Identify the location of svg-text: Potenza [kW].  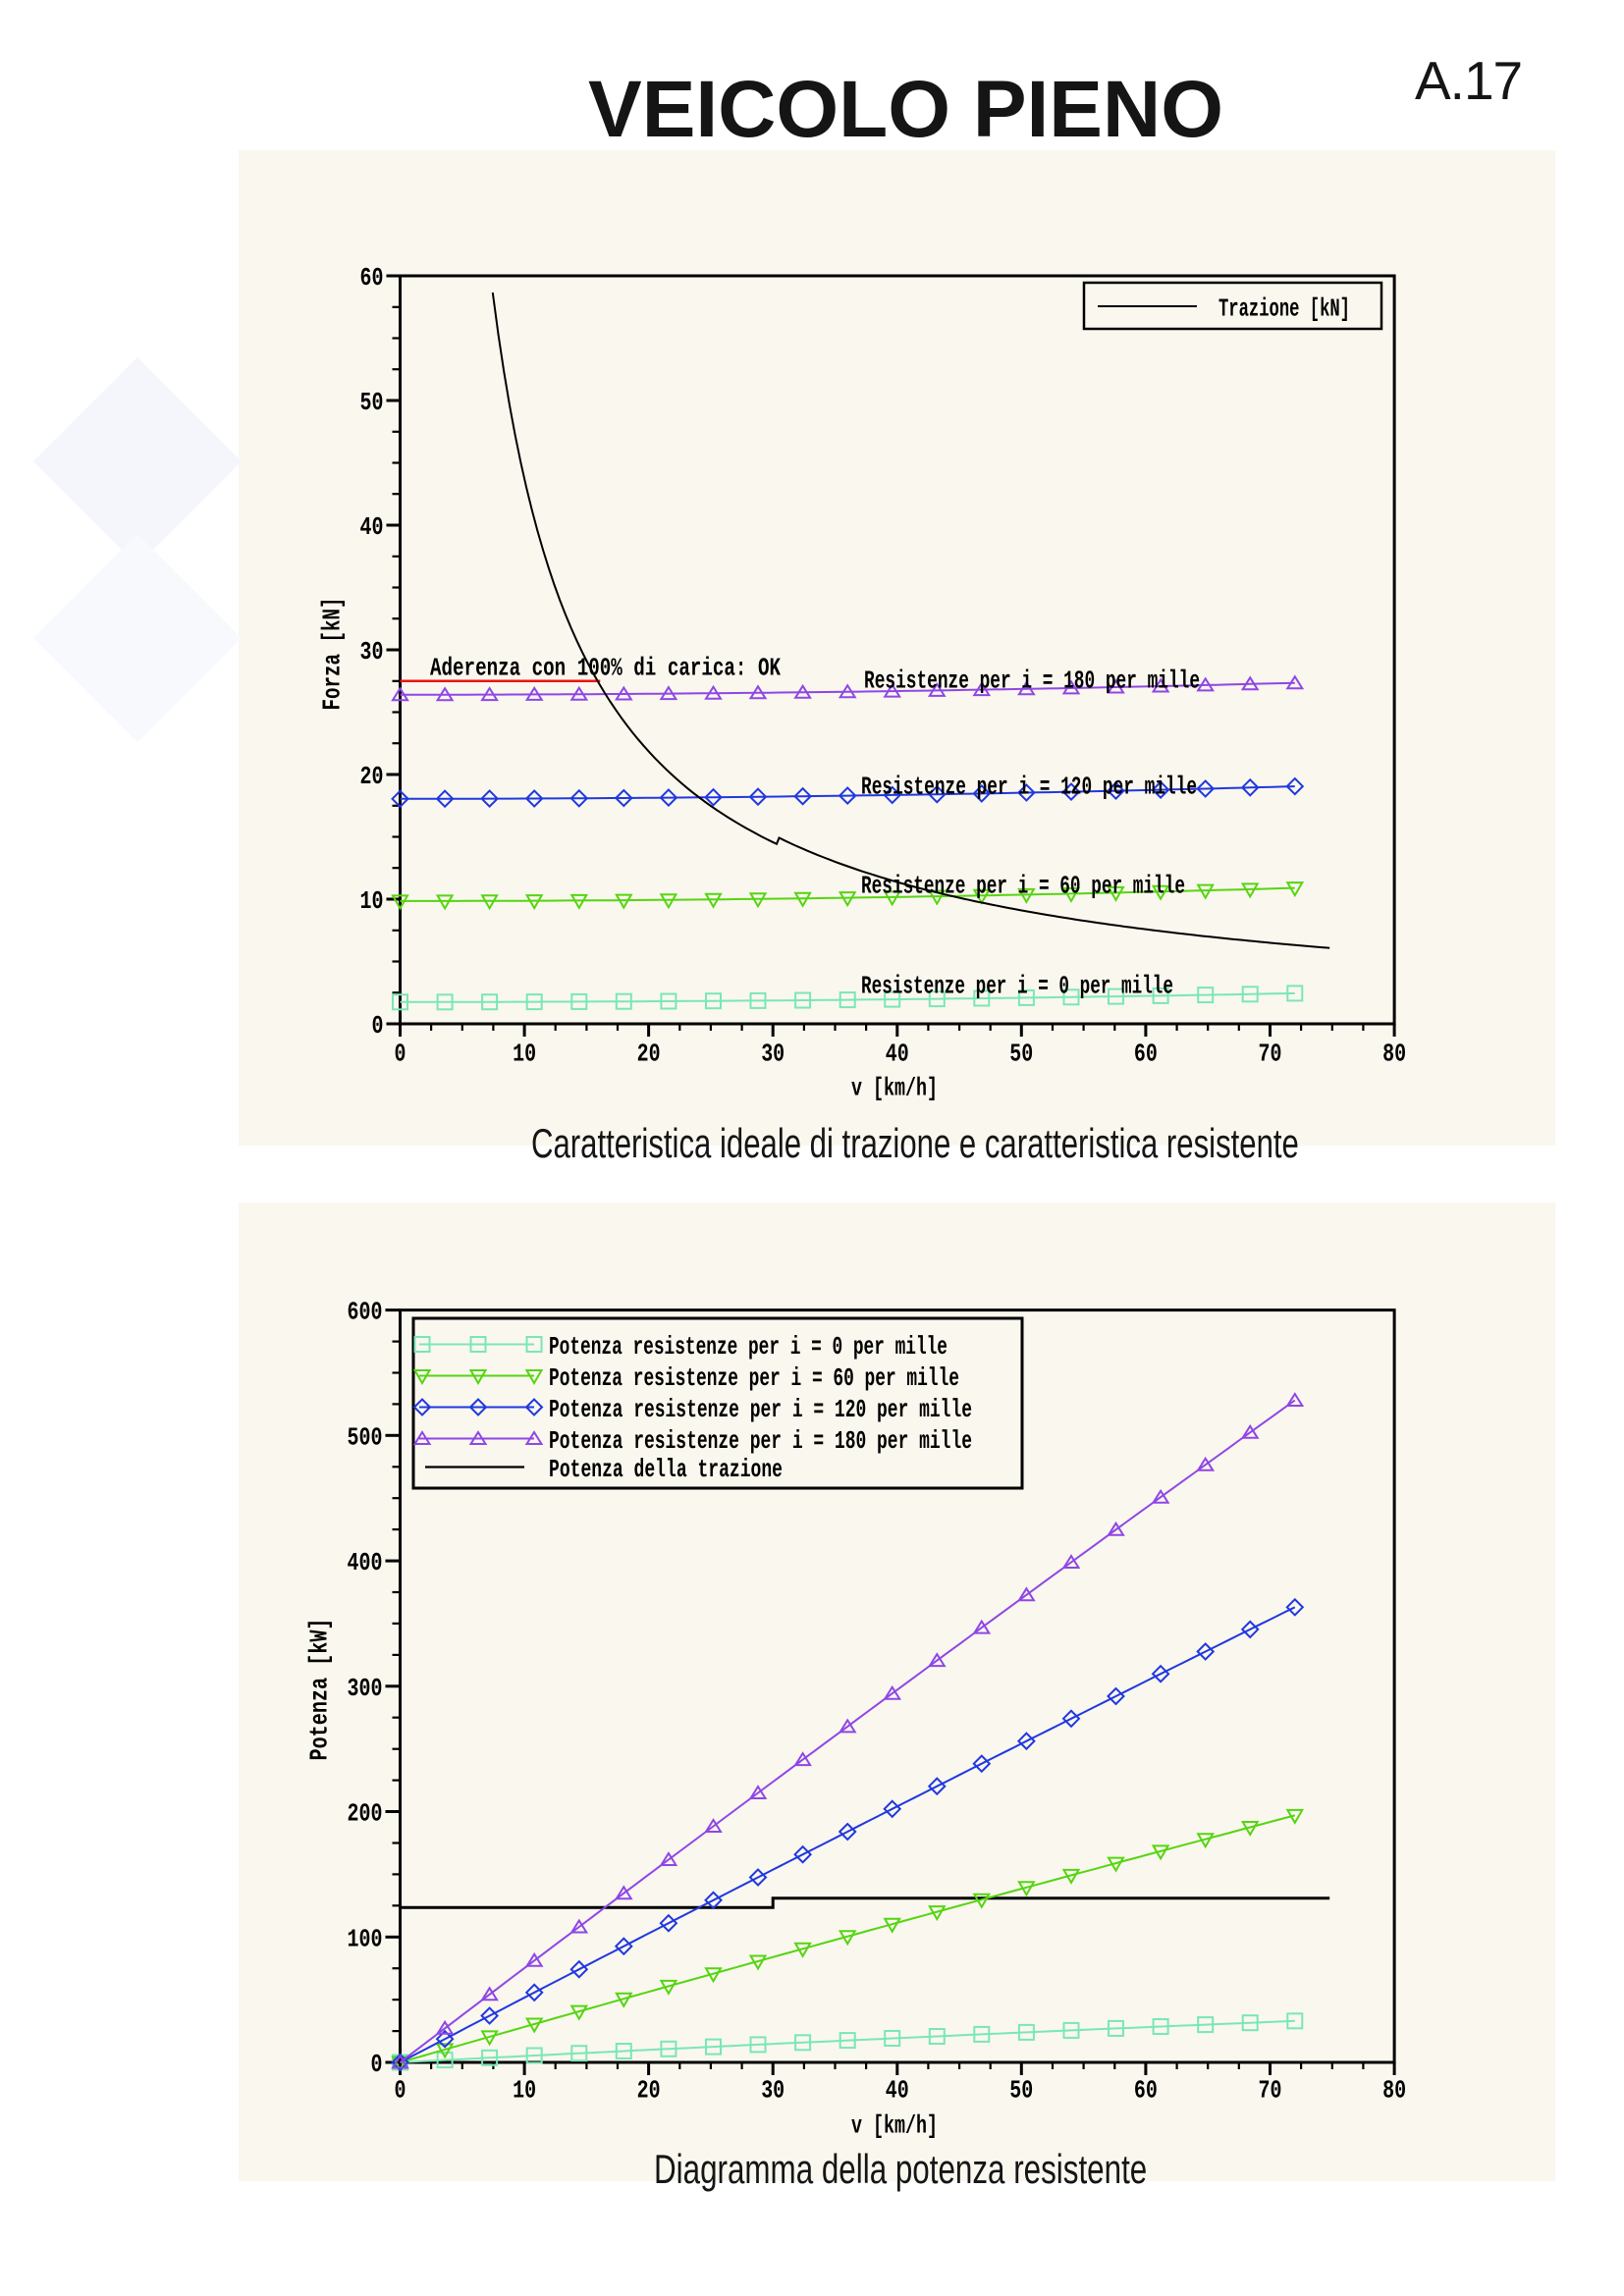
(320, 1690).